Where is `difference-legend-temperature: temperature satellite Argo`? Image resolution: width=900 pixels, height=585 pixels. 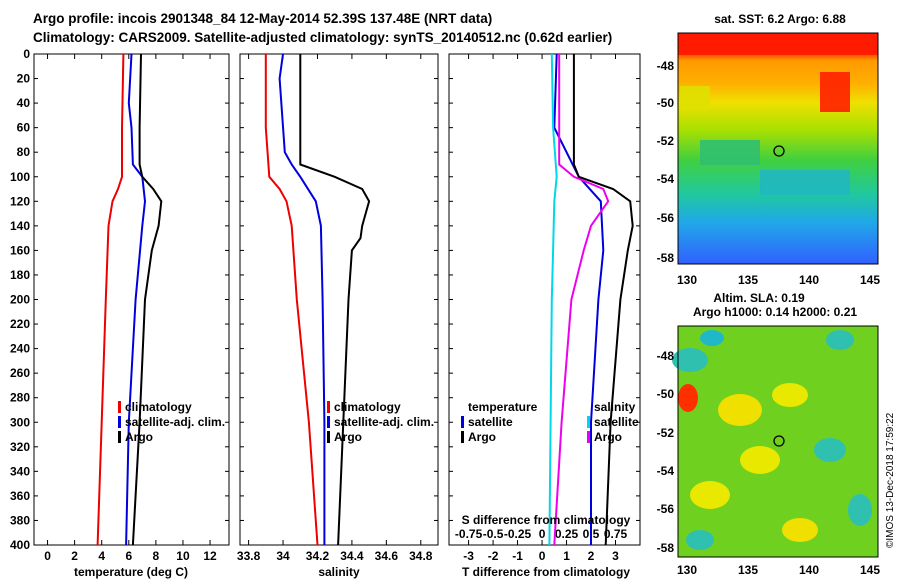
difference-legend-temperature: temperature satellite Argo is located at coordinates (499, 422).